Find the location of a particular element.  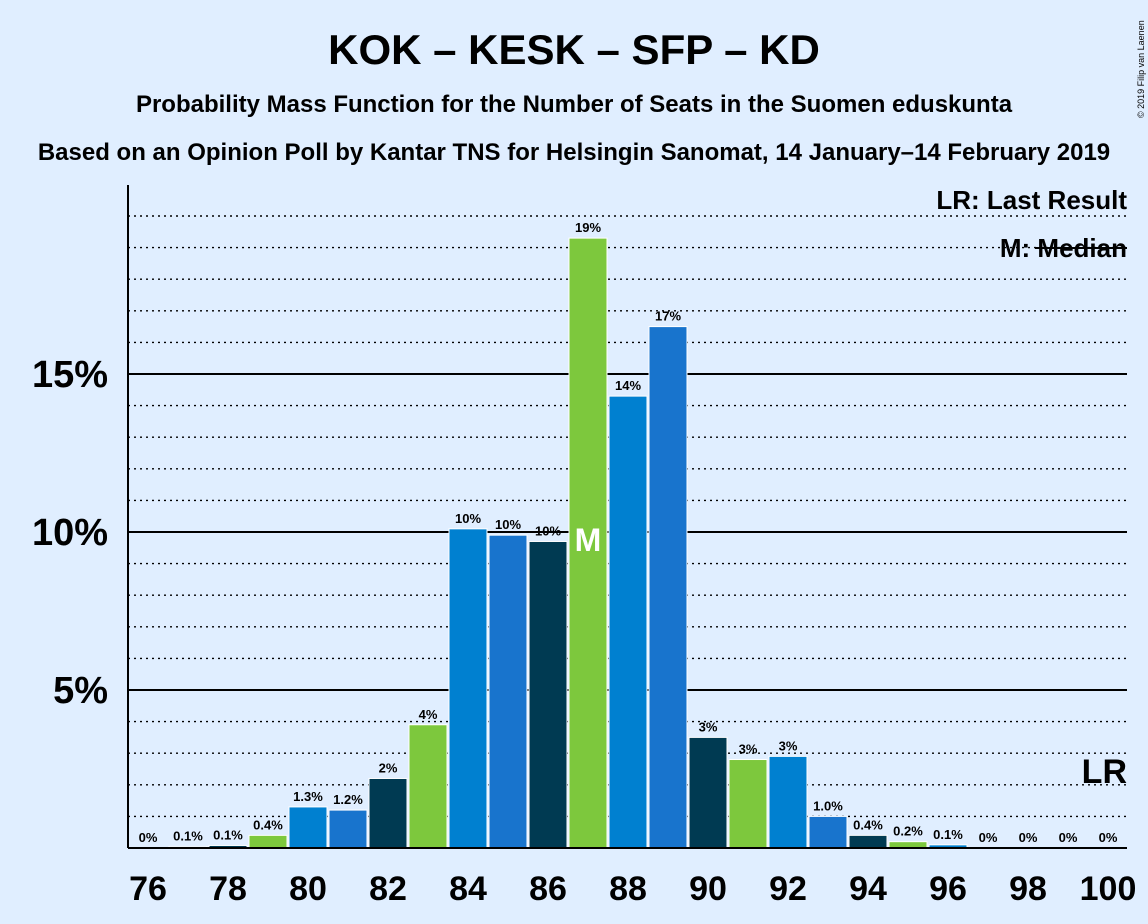

bar-label-82: 2% is located at coordinates (388, 767).